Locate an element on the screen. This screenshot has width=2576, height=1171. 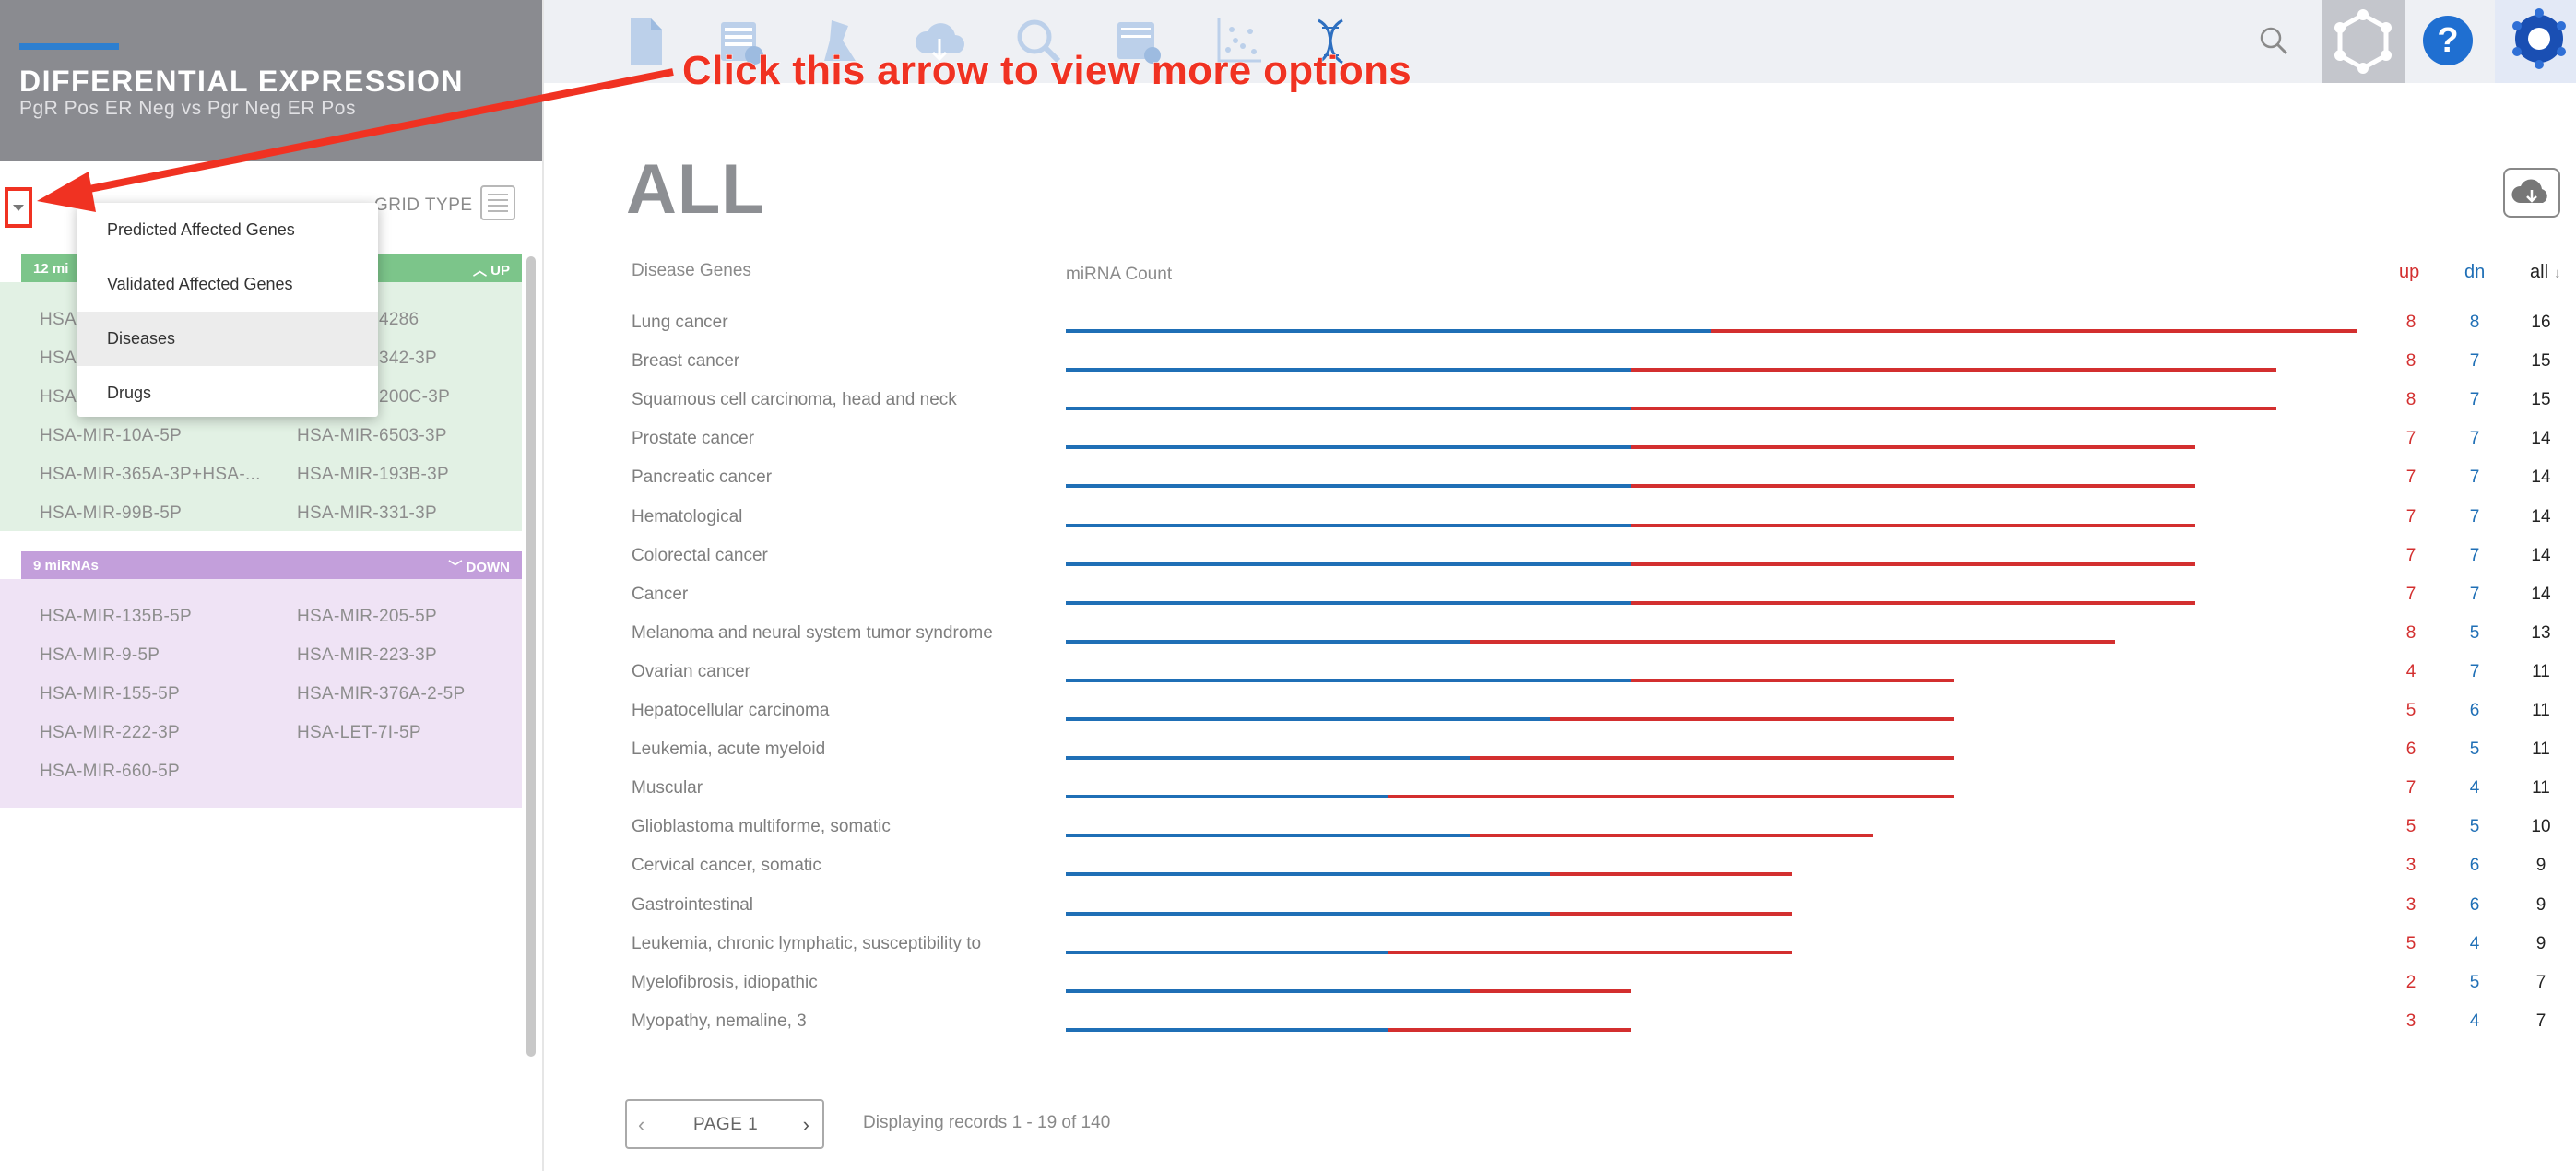
list-item: HSA-MIR-135B-5P is located at coordinates (116, 617).